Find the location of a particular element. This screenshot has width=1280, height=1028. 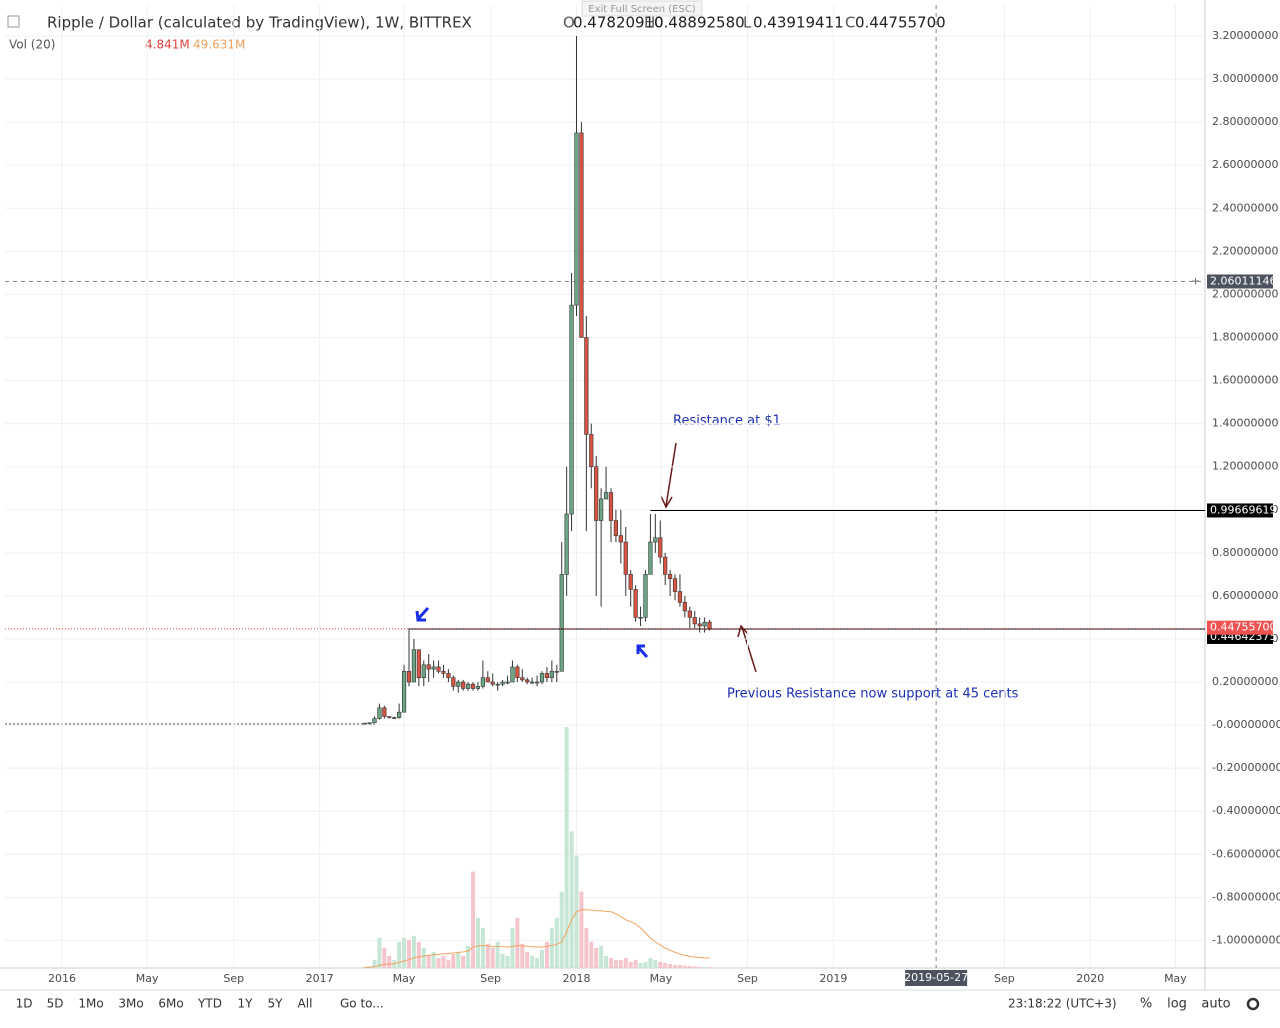

ma-last: 49.631M is located at coordinates (219, 45).